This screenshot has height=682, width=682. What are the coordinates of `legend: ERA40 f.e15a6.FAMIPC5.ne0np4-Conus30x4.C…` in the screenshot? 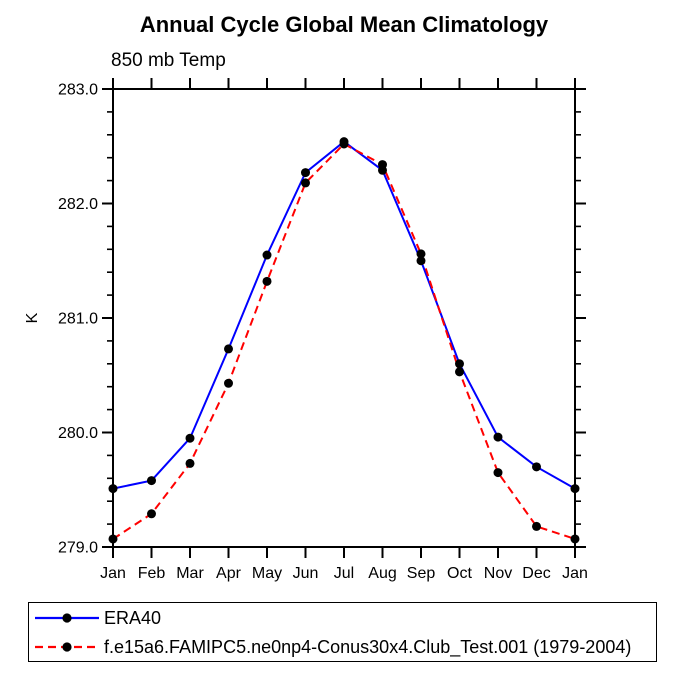 It's located at (342, 632).